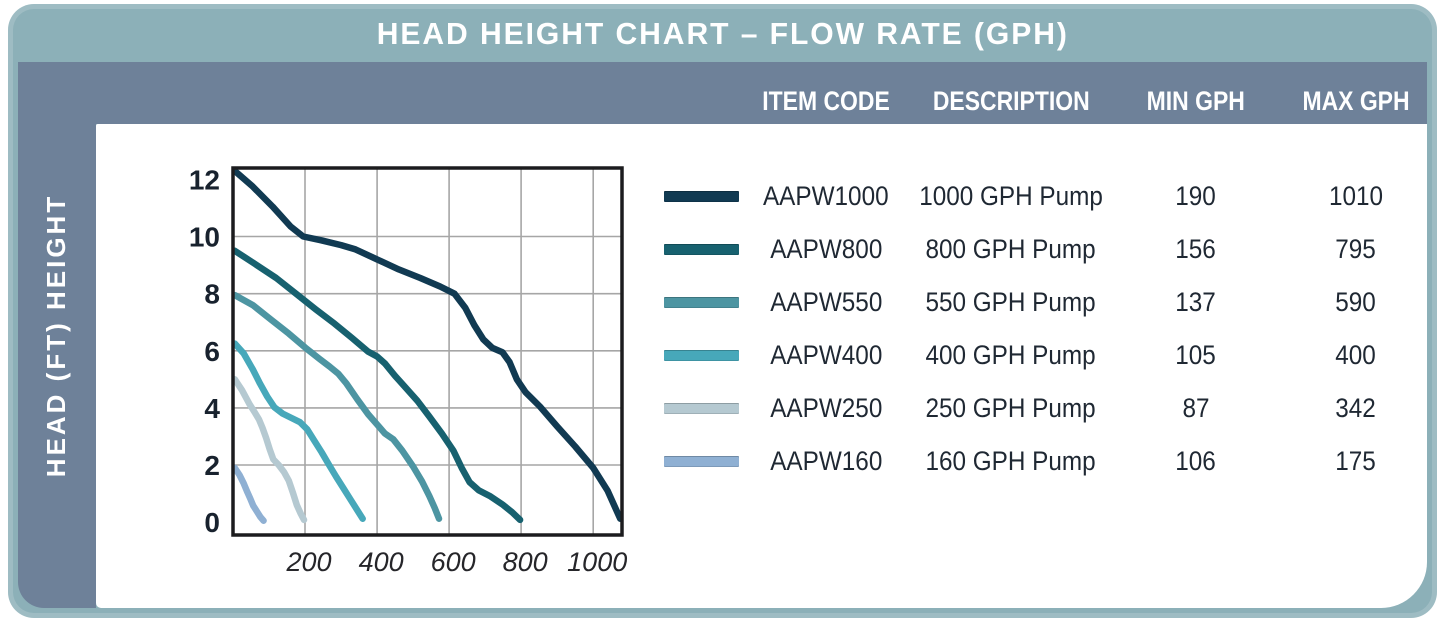 Image resolution: width=1445 pixels, height=628 pixels. I want to click on table-row: AAPW160 160 GPH Pump 106 175, so click(1046, 461).